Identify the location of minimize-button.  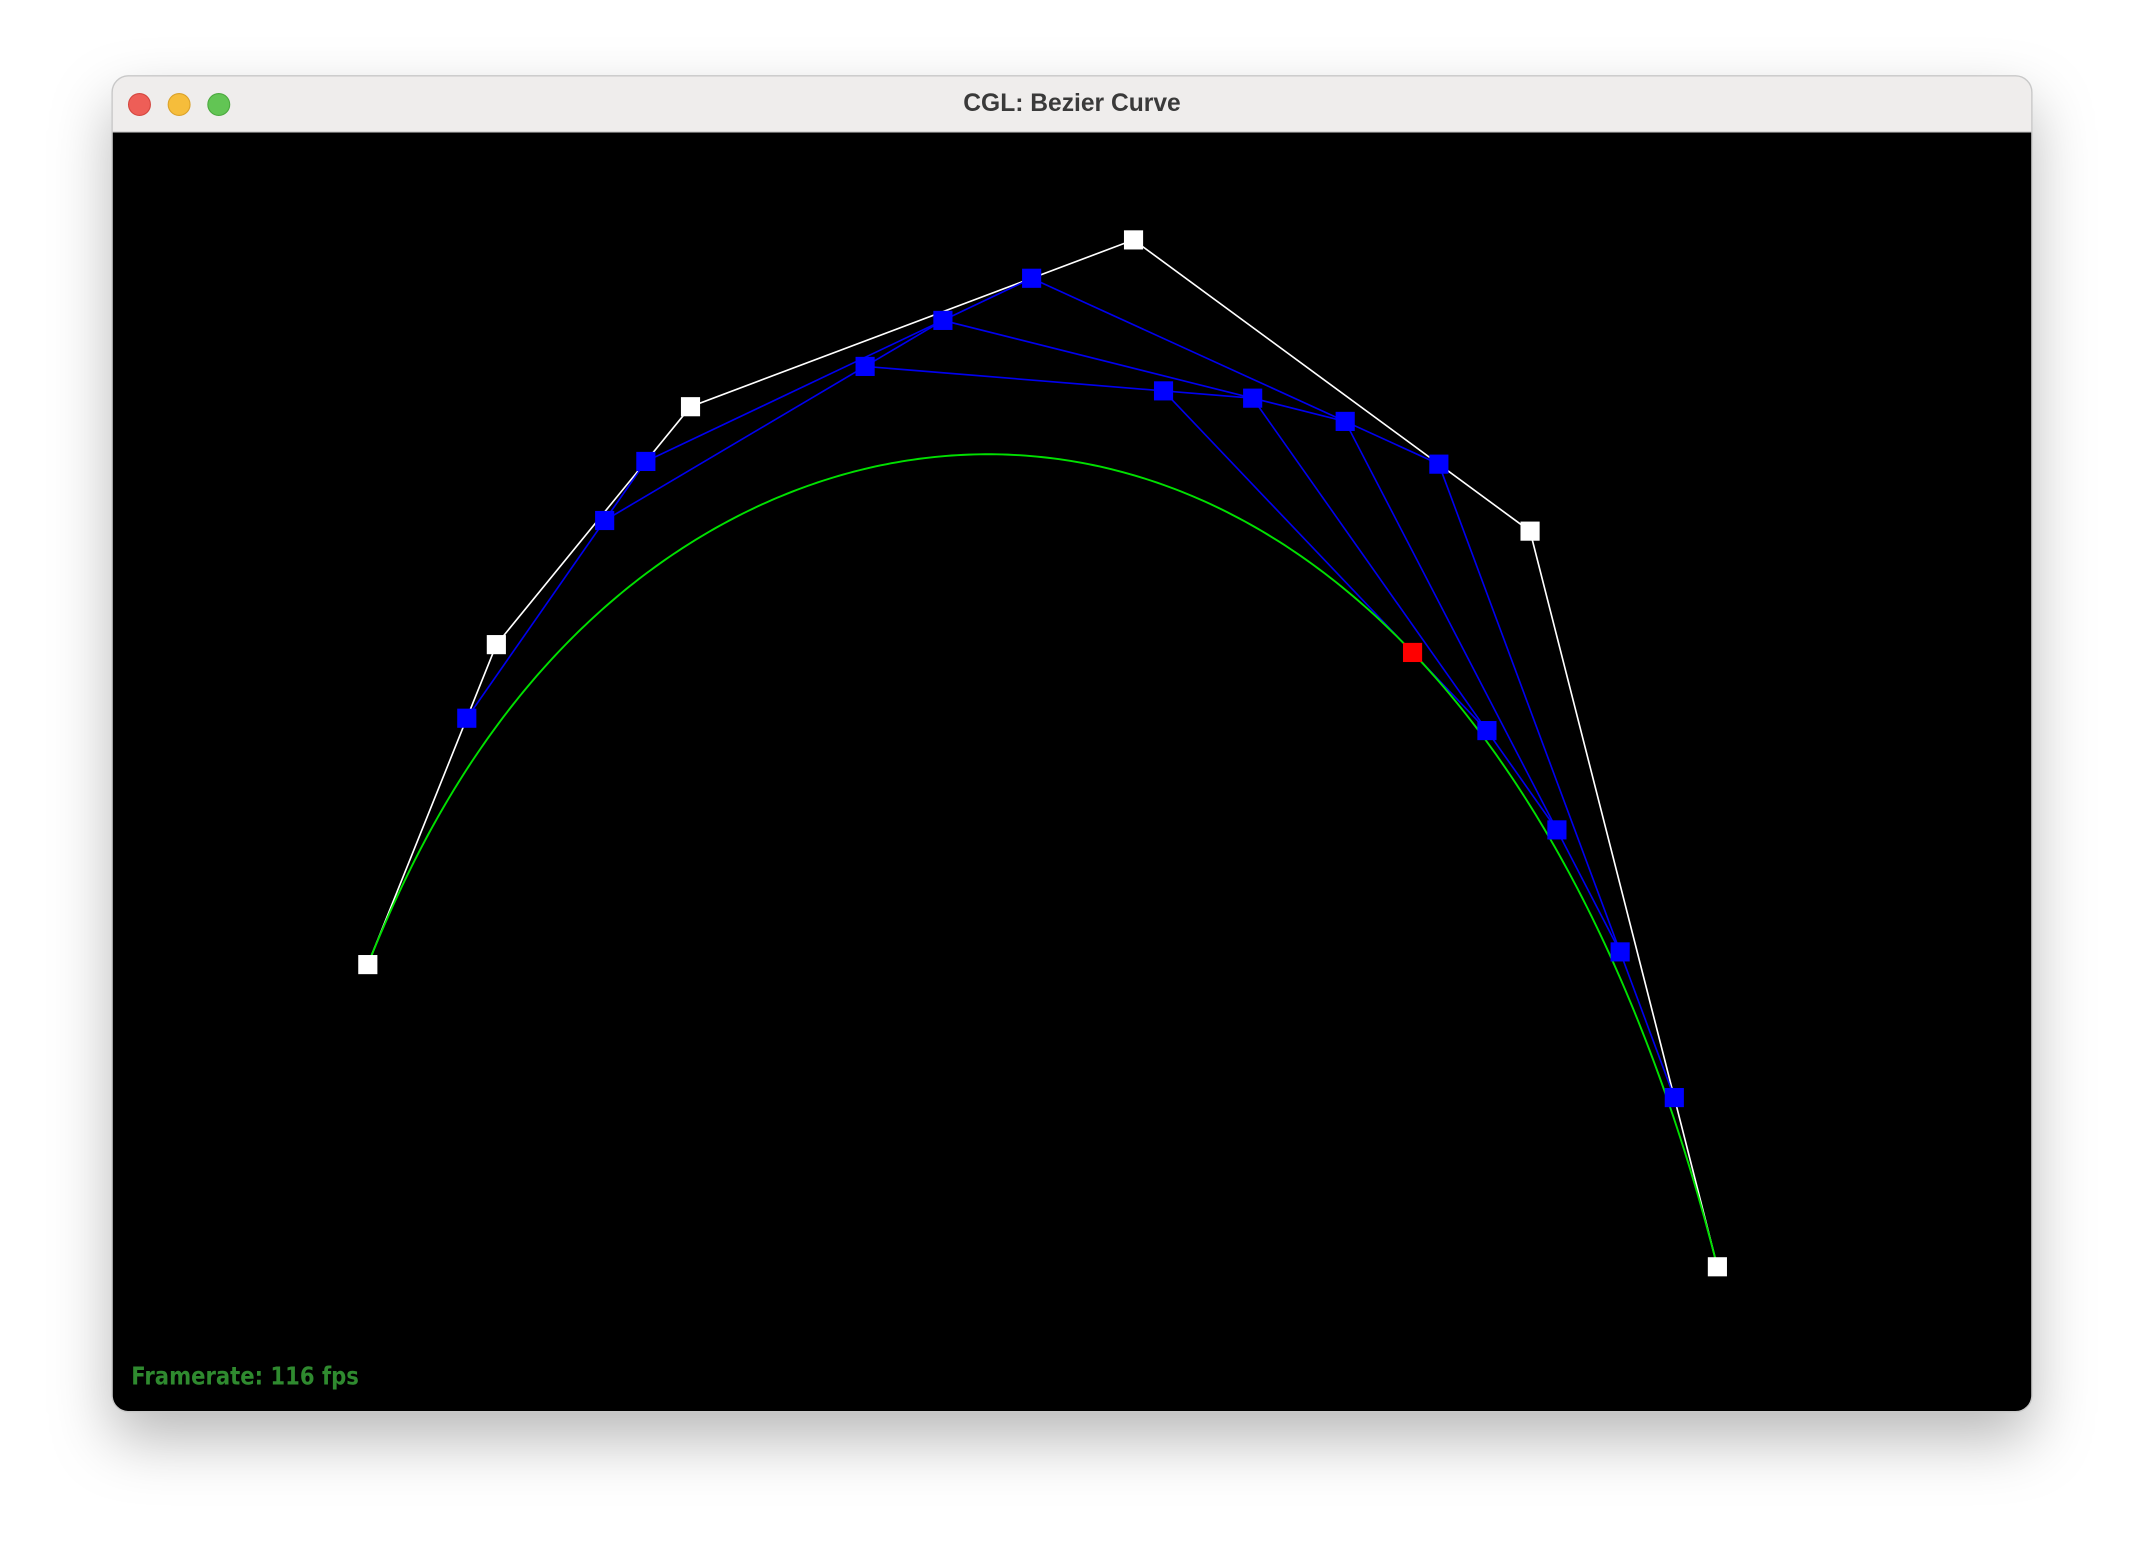
(179, 105).